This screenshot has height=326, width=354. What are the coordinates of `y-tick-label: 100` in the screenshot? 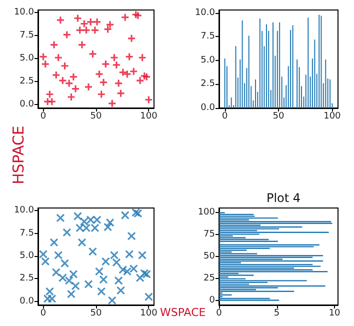 It's located at (207, 213).